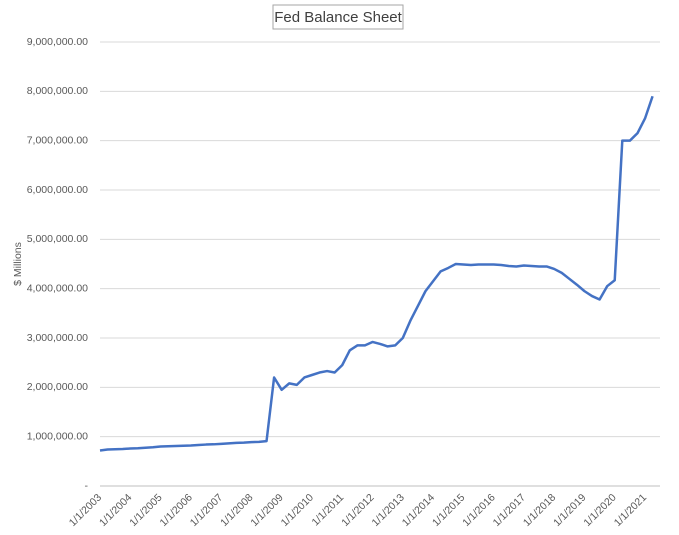 The width and height of the screenshot is (679, 535). I want to click on y-tick-label: 6,000,000.00, so click(57, 190).